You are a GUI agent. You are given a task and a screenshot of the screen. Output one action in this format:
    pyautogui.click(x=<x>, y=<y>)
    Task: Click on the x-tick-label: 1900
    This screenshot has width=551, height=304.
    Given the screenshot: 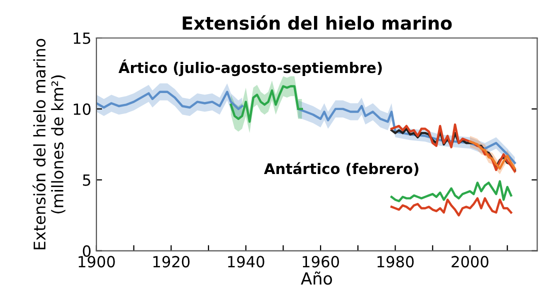 What is the action you would take?
    pyautogui.click(x=96, y=262)
    